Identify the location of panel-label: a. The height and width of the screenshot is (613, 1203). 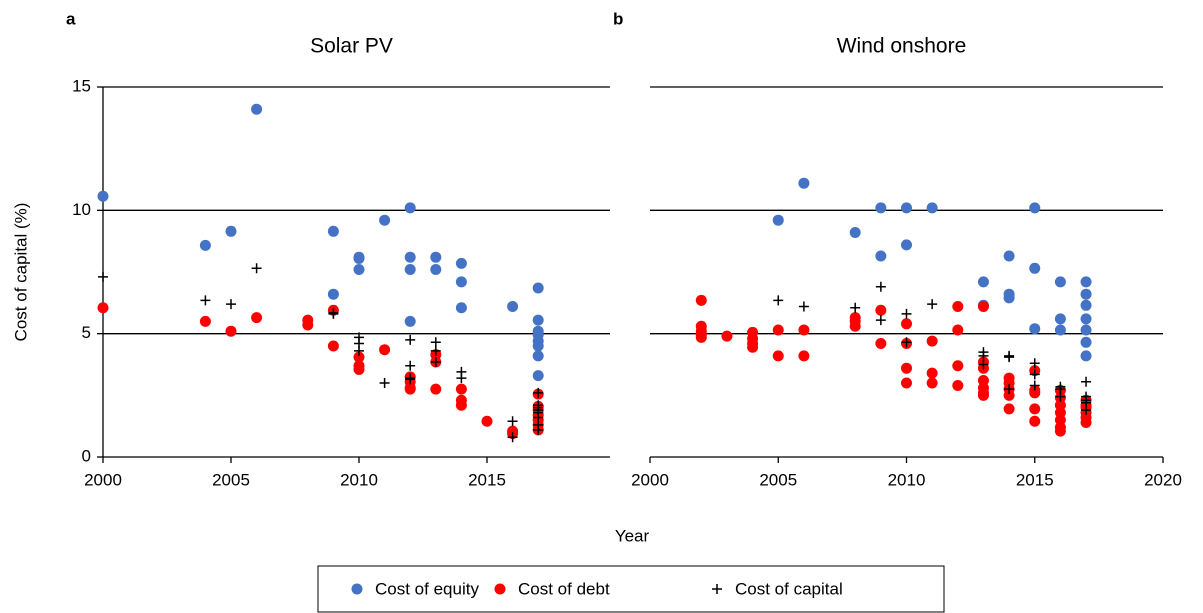
(71, 18).